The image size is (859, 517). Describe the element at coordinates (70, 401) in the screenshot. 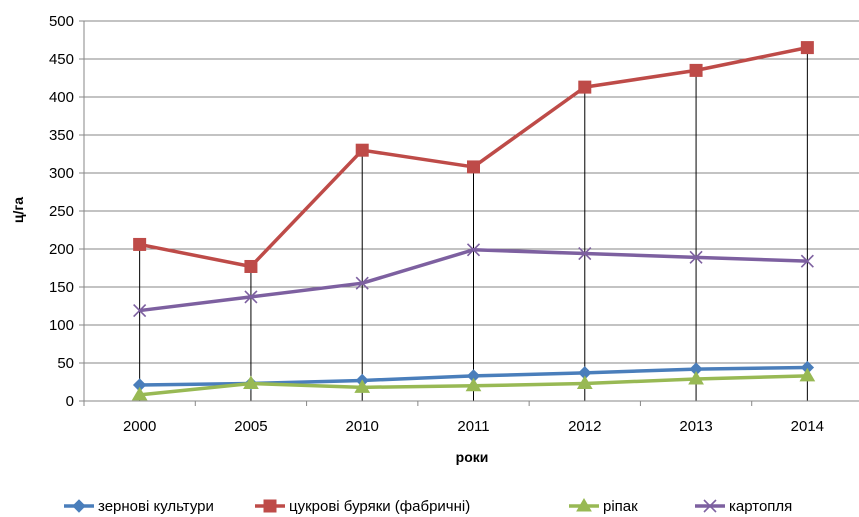

I see `y-tick-label: 0` at that location.